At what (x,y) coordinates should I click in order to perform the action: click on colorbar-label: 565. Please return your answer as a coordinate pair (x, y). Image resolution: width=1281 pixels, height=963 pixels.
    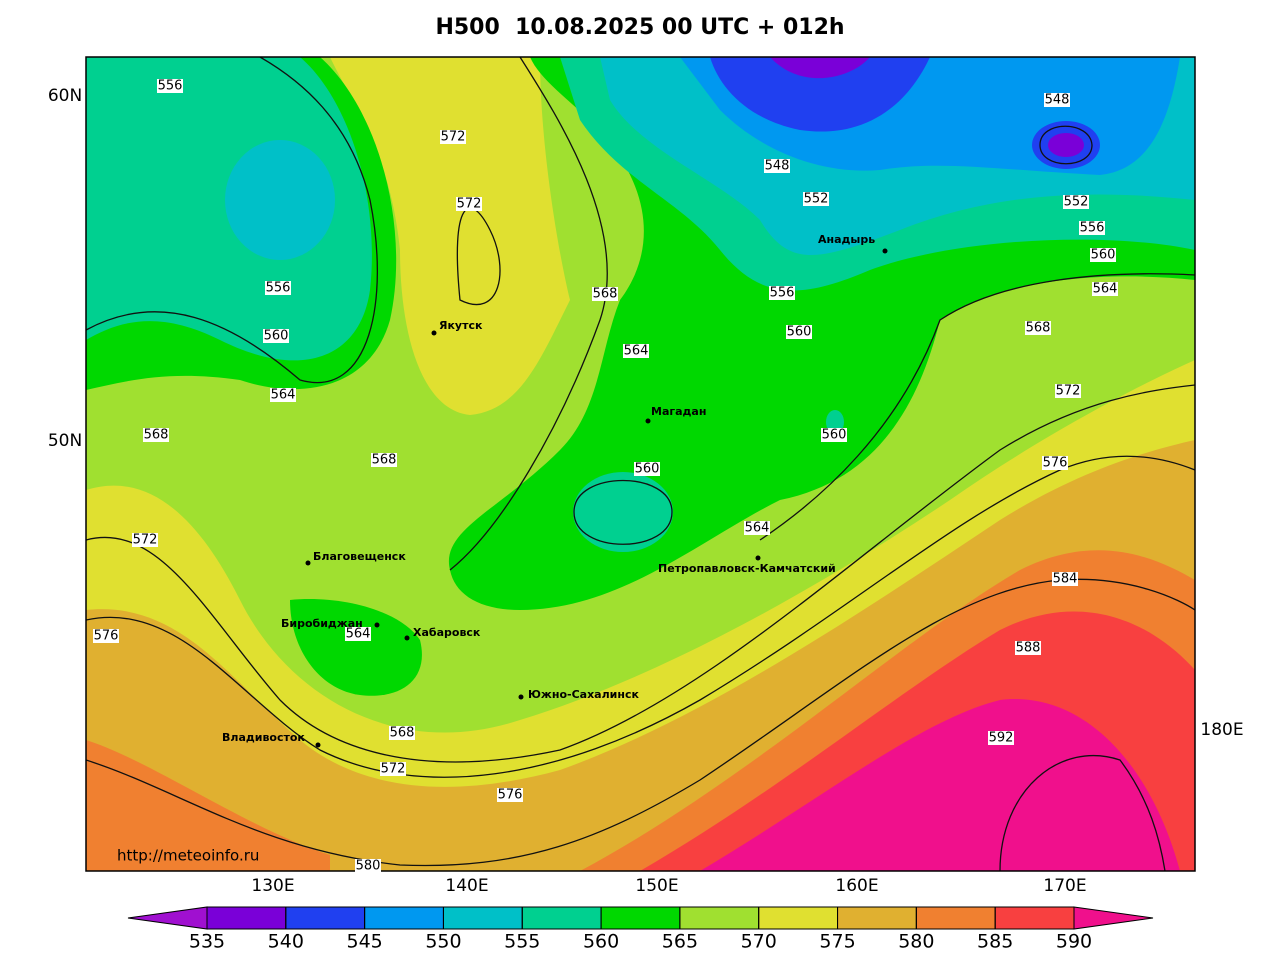
    Looking at the image, I should click on (680, 942).